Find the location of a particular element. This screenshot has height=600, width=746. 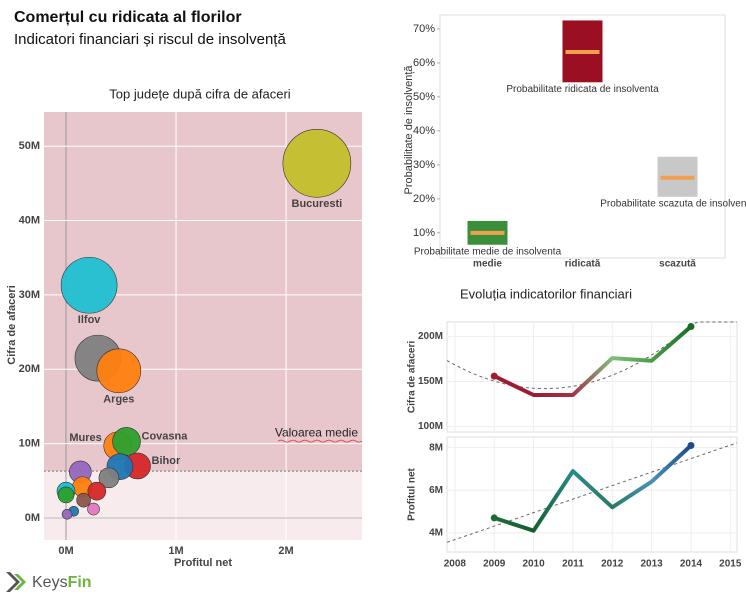

page-title: Comerțul cu ridicata al florilor is located at coordinates (128, 17).